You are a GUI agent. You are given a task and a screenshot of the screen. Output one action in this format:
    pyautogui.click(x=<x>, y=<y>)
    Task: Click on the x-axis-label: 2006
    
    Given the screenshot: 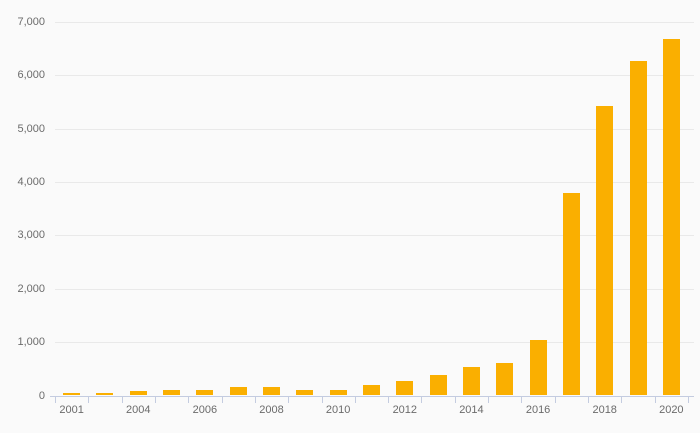 What is the action you would take?
    pyautogui.click(x=205, y=409)
    